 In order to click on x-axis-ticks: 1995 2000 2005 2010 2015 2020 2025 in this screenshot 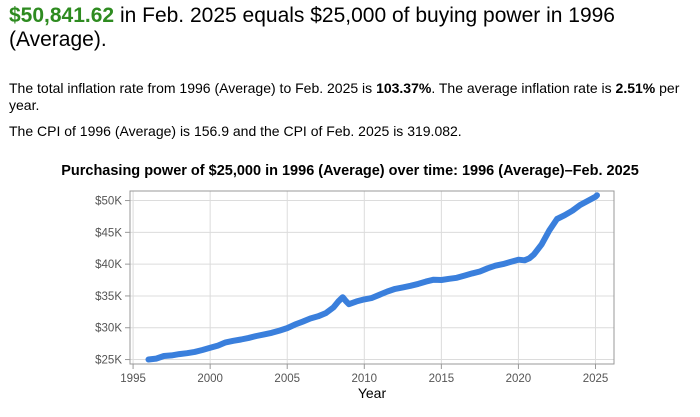, I will do `click(364, 374)`.